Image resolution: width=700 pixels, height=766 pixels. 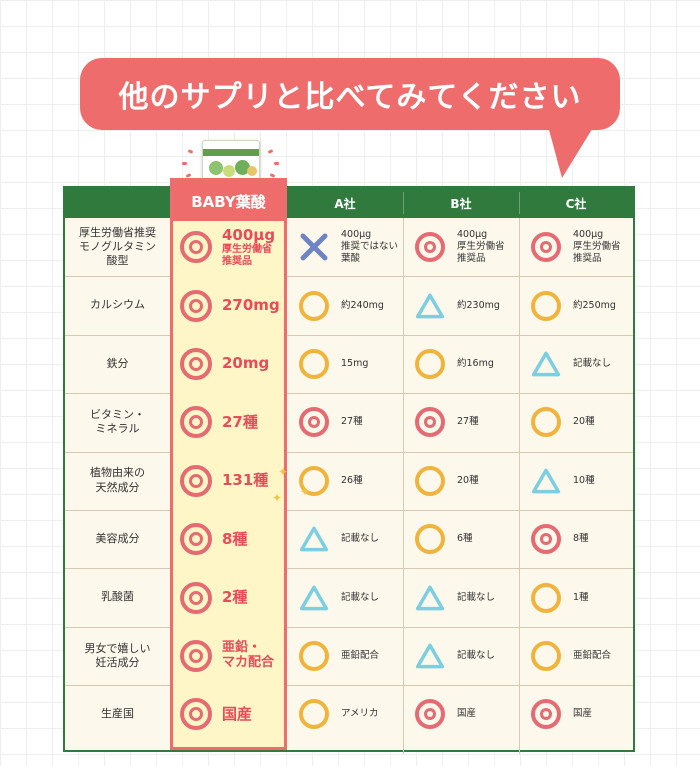 I want to click on baby-cell: 400μg 厚生労働省 推奨品, so click(x=232, y=247).